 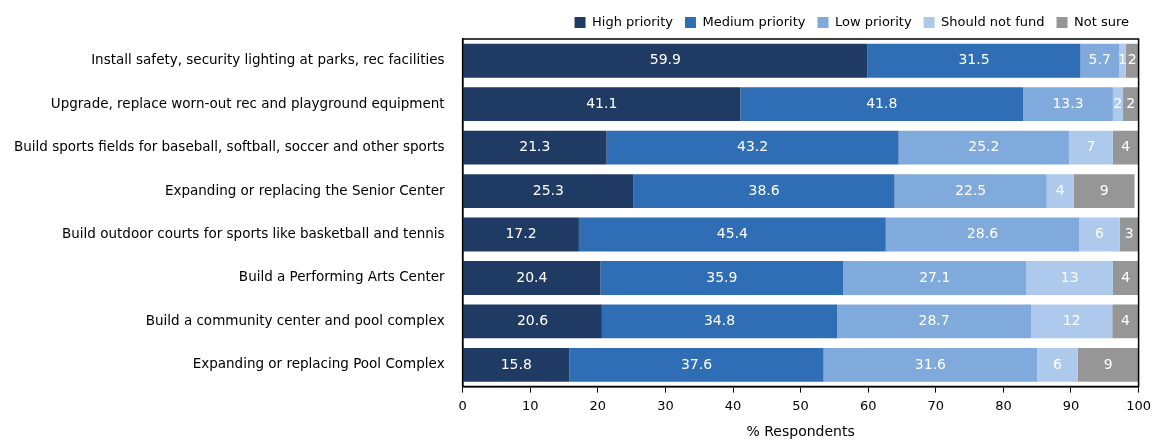 I want to click on data-label: 31.6, so click(x=930, y=363).